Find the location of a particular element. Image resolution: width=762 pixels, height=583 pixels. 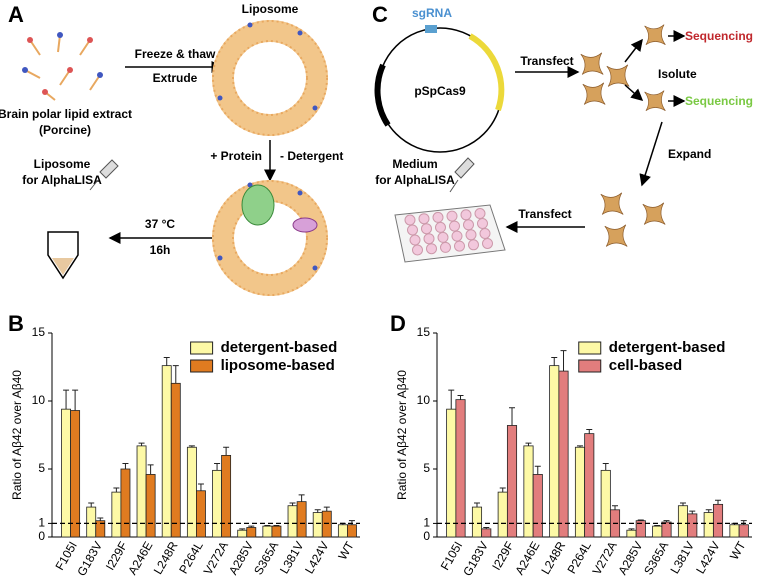

lipid-source: (Porcine) is located at coordinates (65, 130).